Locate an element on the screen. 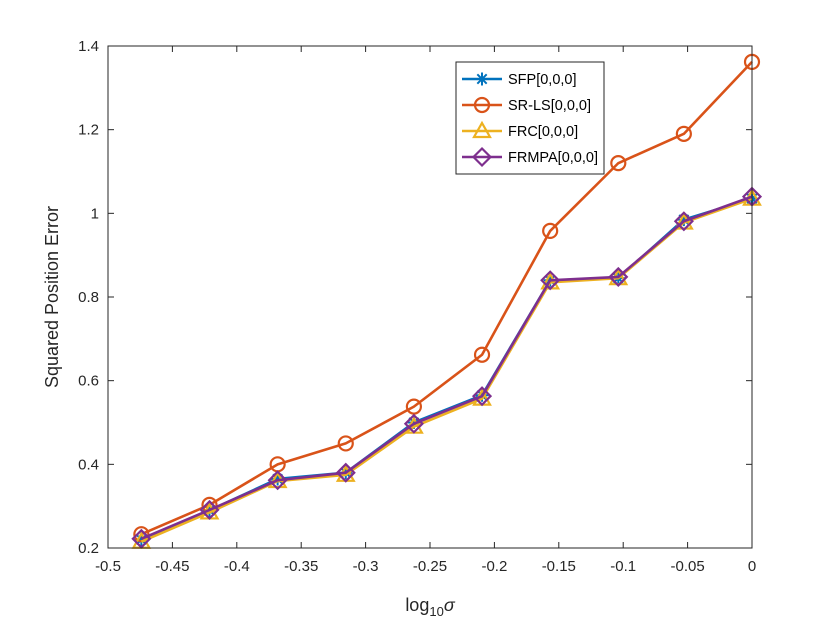 The image size is (830, 623). x-axis-title-log: log is located at coordinates (417, 605).